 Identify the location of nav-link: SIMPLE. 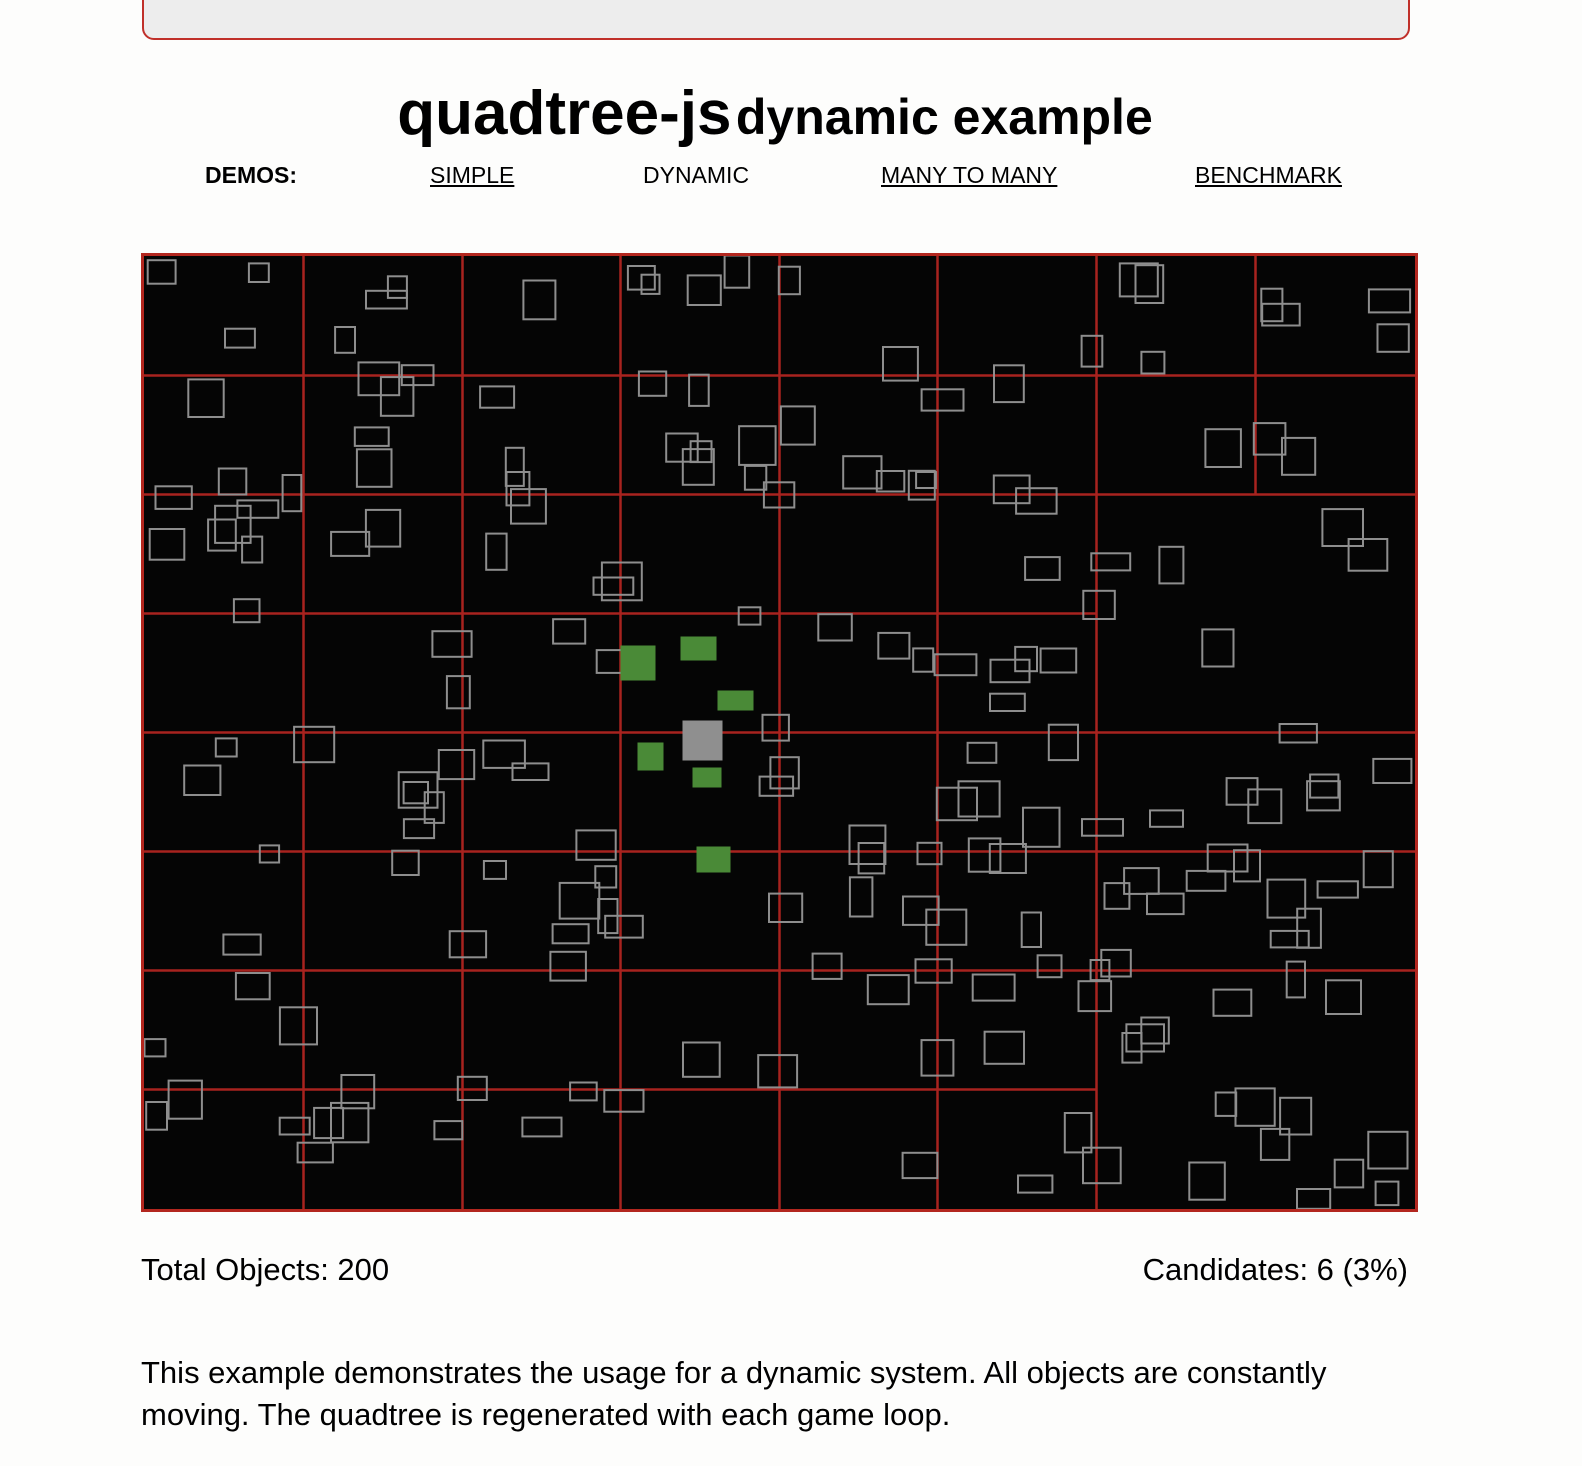
(472, 175).